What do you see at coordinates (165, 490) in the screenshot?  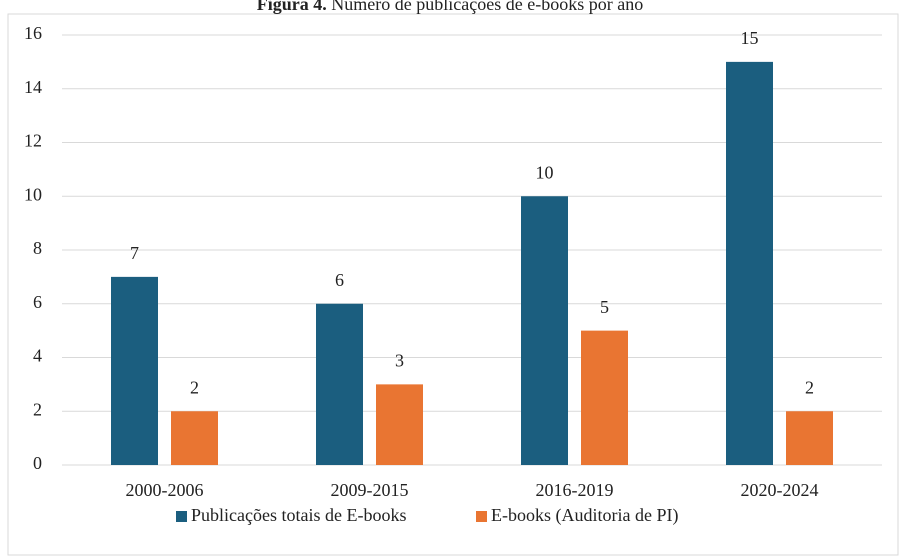 I see `x-tick-label: 2000-2006` at bounding box center [165, 490].